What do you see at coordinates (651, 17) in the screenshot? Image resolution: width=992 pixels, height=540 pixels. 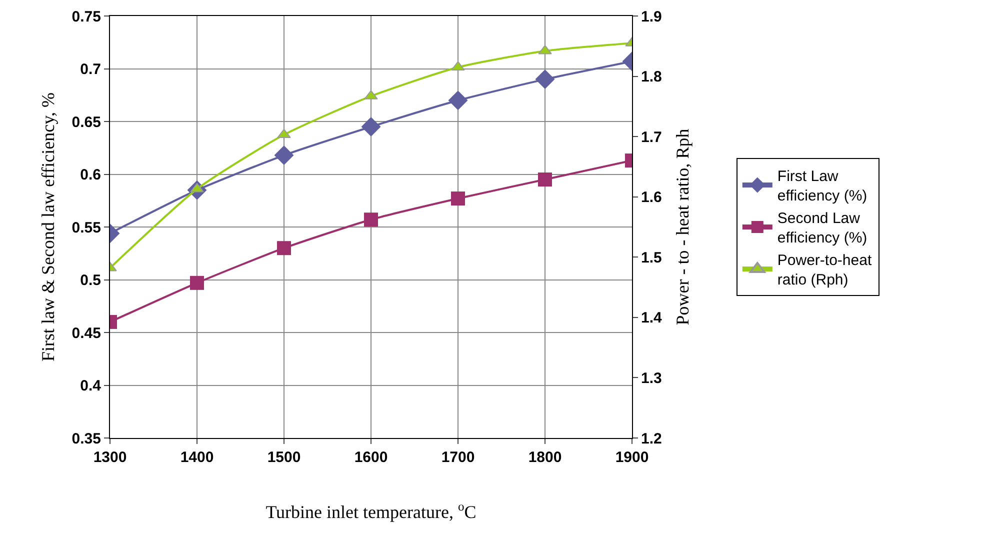 I see `y2-tick-label: 1.9` at bounding box center [651, 17].